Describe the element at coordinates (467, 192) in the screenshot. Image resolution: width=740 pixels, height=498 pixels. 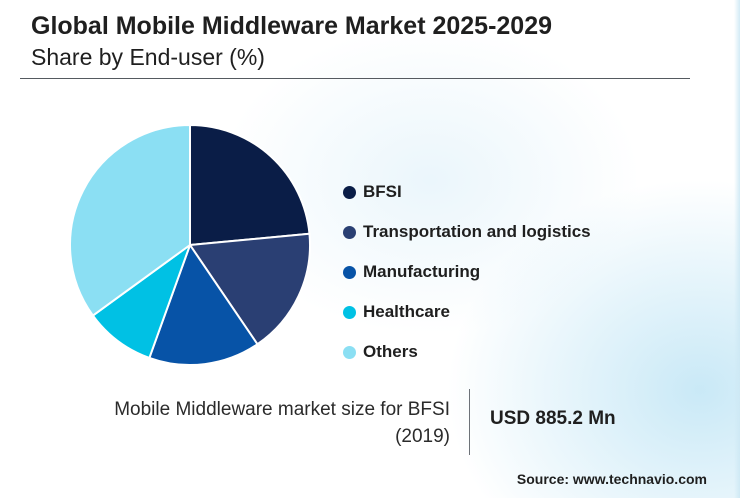
I see `legend-item-bfsi: BFSI` at that location.